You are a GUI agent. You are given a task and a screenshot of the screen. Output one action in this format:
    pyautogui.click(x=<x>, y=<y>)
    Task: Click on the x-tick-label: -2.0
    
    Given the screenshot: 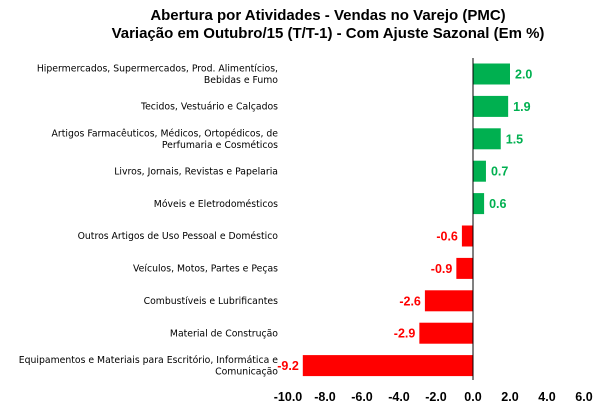 What is the action you would take?
    pyautogui.click(x=436, y=397)
    